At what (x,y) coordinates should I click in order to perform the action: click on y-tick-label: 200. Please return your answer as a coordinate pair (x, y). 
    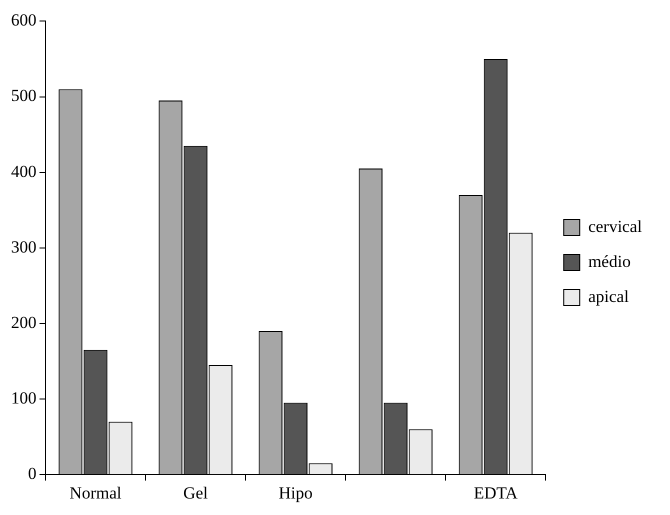
    Looking at the image, I should click on (23, 322).